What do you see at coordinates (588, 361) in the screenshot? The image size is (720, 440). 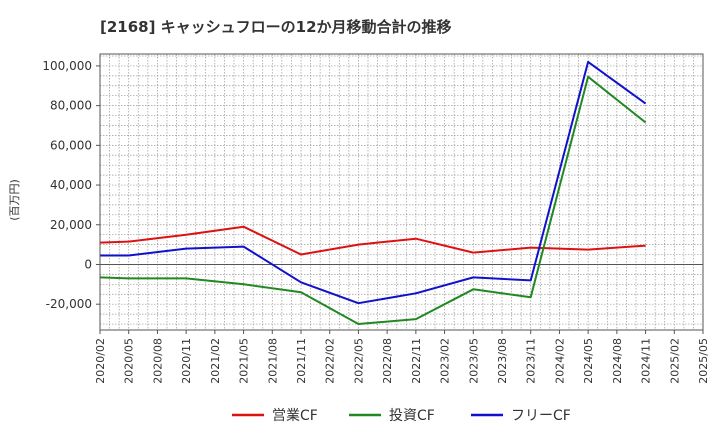 I see `x-tick-label: 2024/05` at bounding box center [588, 361].